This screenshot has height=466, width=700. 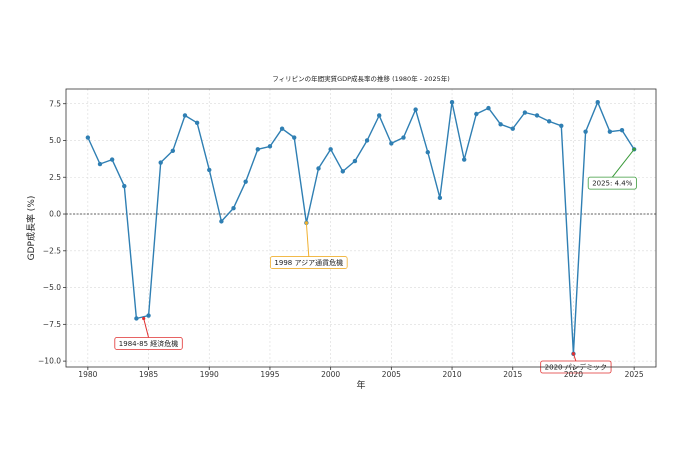 What do you see at coordinates (31, 228) in the screenshot?
I see `y-axis-label: GDP成長率 (%)` at bounding box center [31, 228].